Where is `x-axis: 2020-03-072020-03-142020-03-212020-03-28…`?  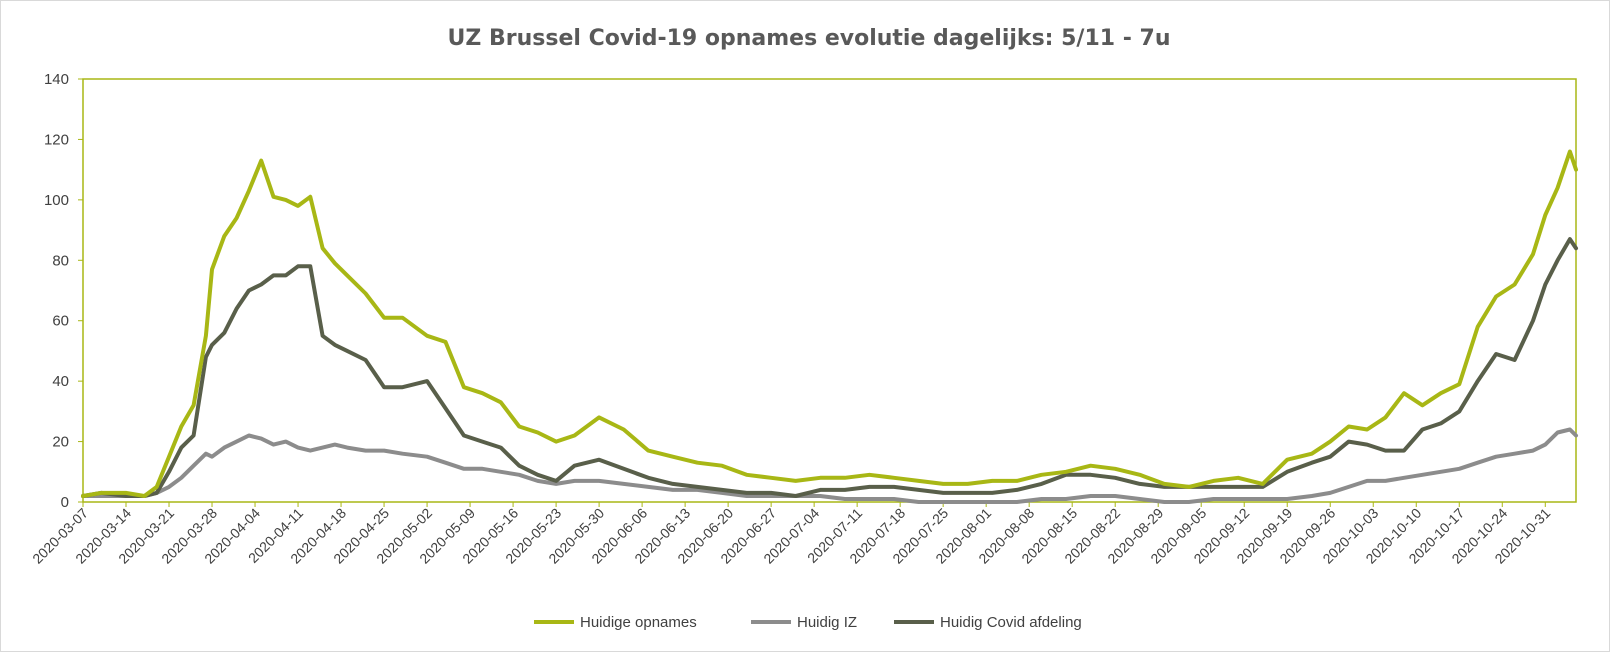
x-axis: 2020-03-072020-03-142020-03-212020-03-28… is located at coordinates (791, 534).